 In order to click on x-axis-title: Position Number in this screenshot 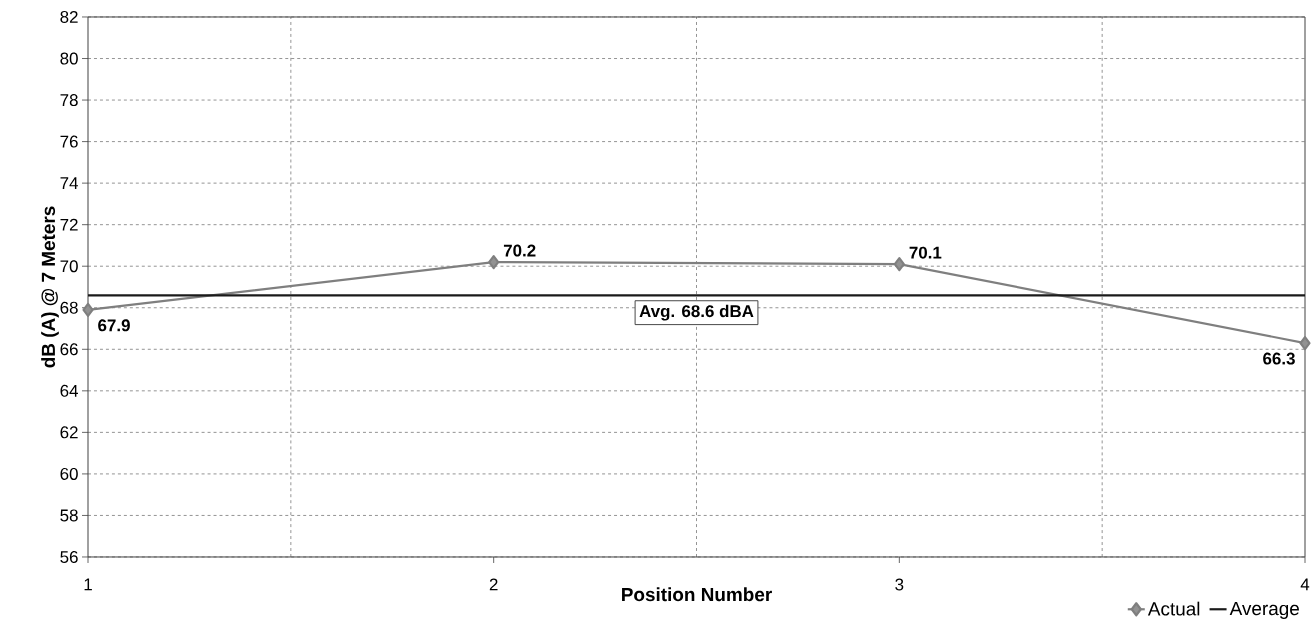, I will do `click(697, 594)`.